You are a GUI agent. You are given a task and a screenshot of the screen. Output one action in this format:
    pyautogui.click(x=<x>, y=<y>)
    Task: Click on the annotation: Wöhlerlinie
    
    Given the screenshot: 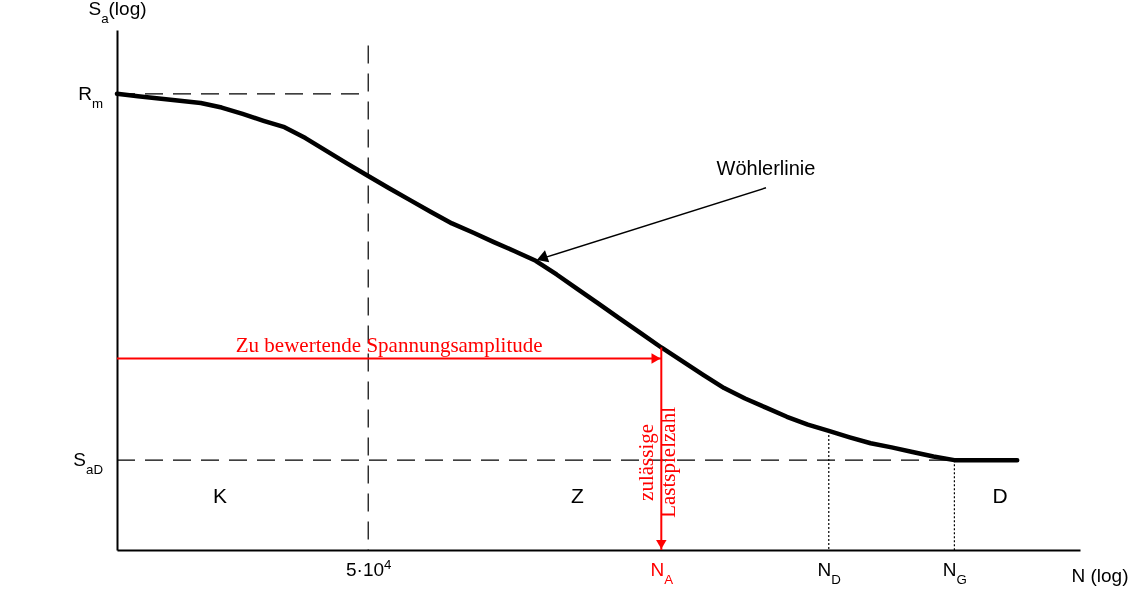 What is the action you would take?
    pyautogui.click(x=766, y=167)
    